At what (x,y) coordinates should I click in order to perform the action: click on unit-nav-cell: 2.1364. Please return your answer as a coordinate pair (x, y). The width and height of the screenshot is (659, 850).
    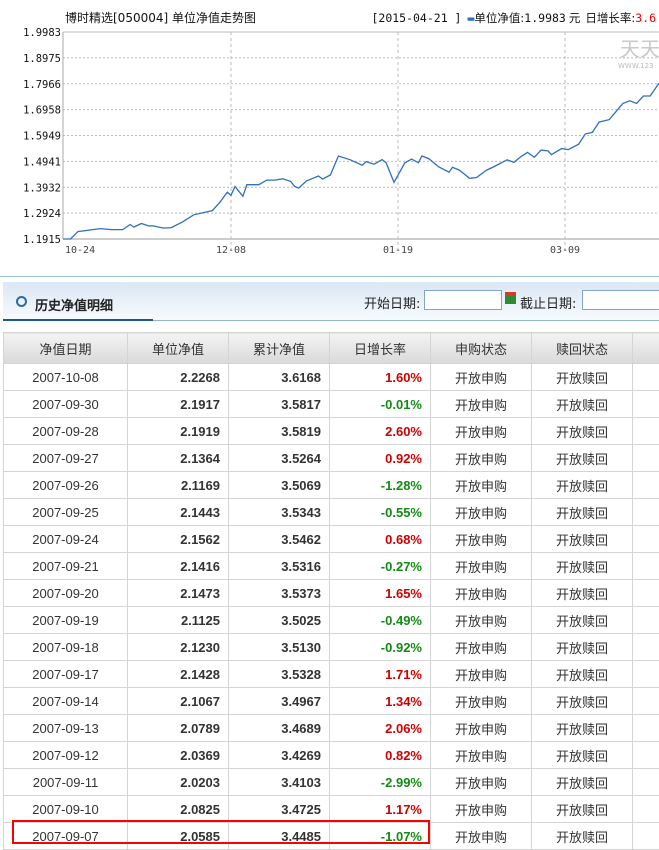
    Looking at the image, I should click on (178, 458).